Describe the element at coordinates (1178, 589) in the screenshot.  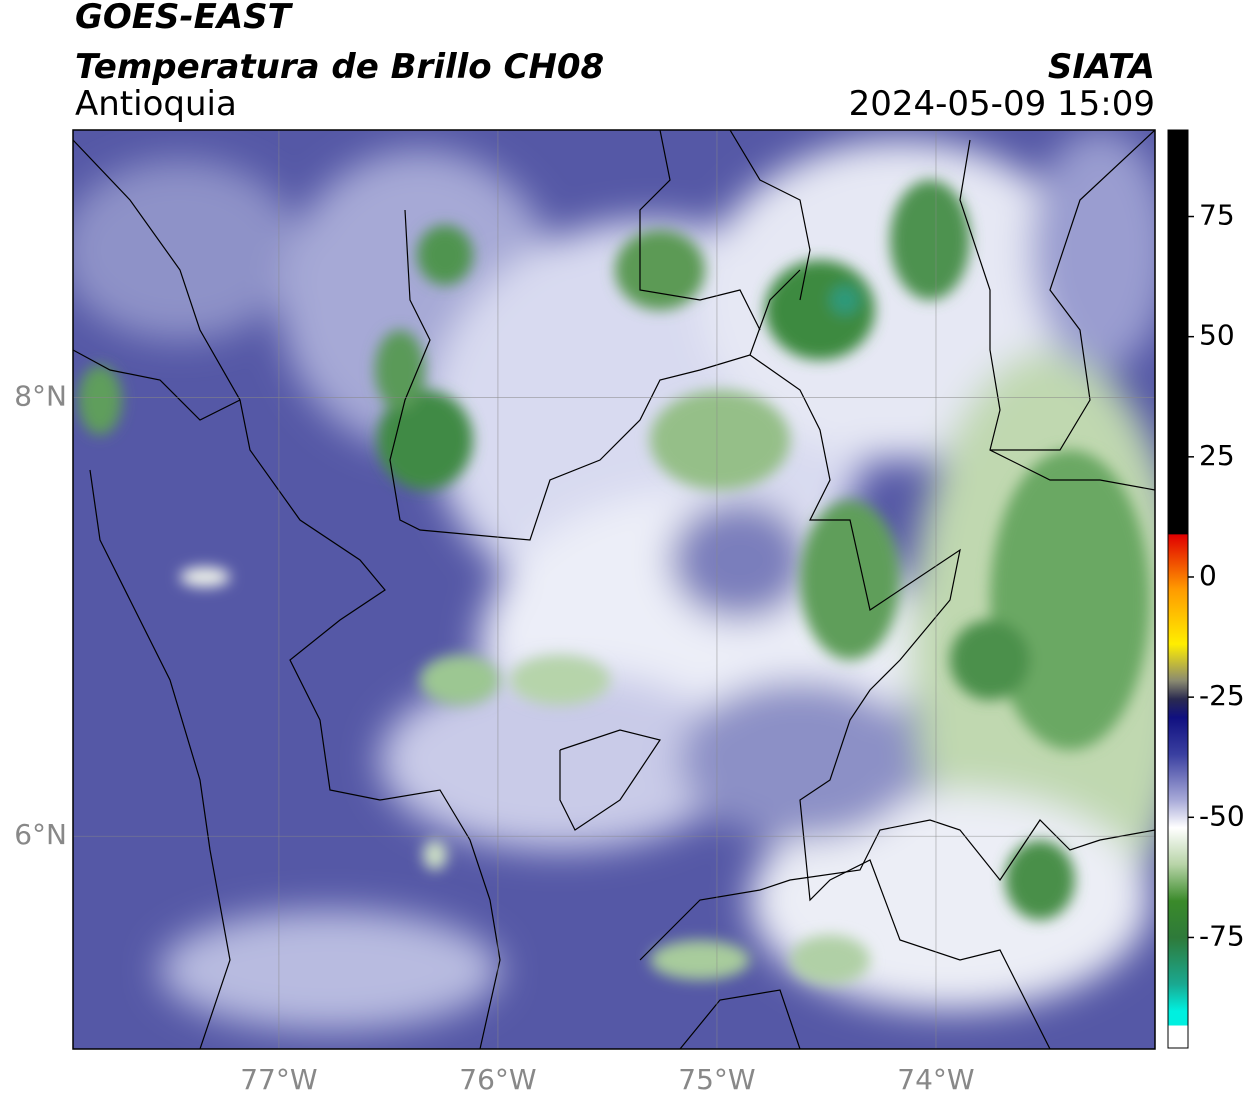
I see `colorbar` at that location.